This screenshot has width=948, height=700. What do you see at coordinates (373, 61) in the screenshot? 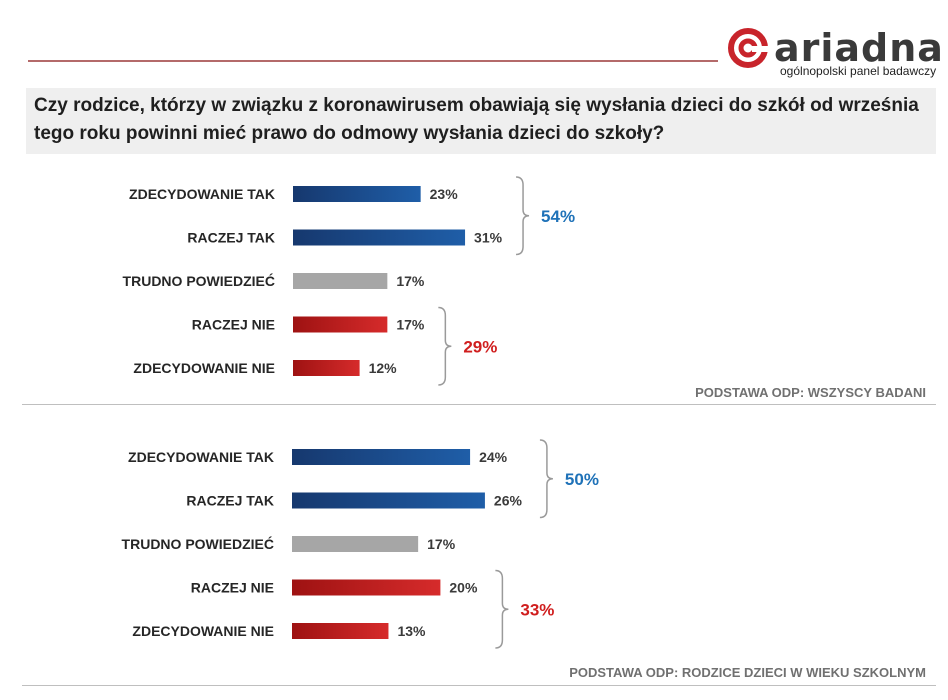
I see `header-rule` at bounding box center [373, 61].